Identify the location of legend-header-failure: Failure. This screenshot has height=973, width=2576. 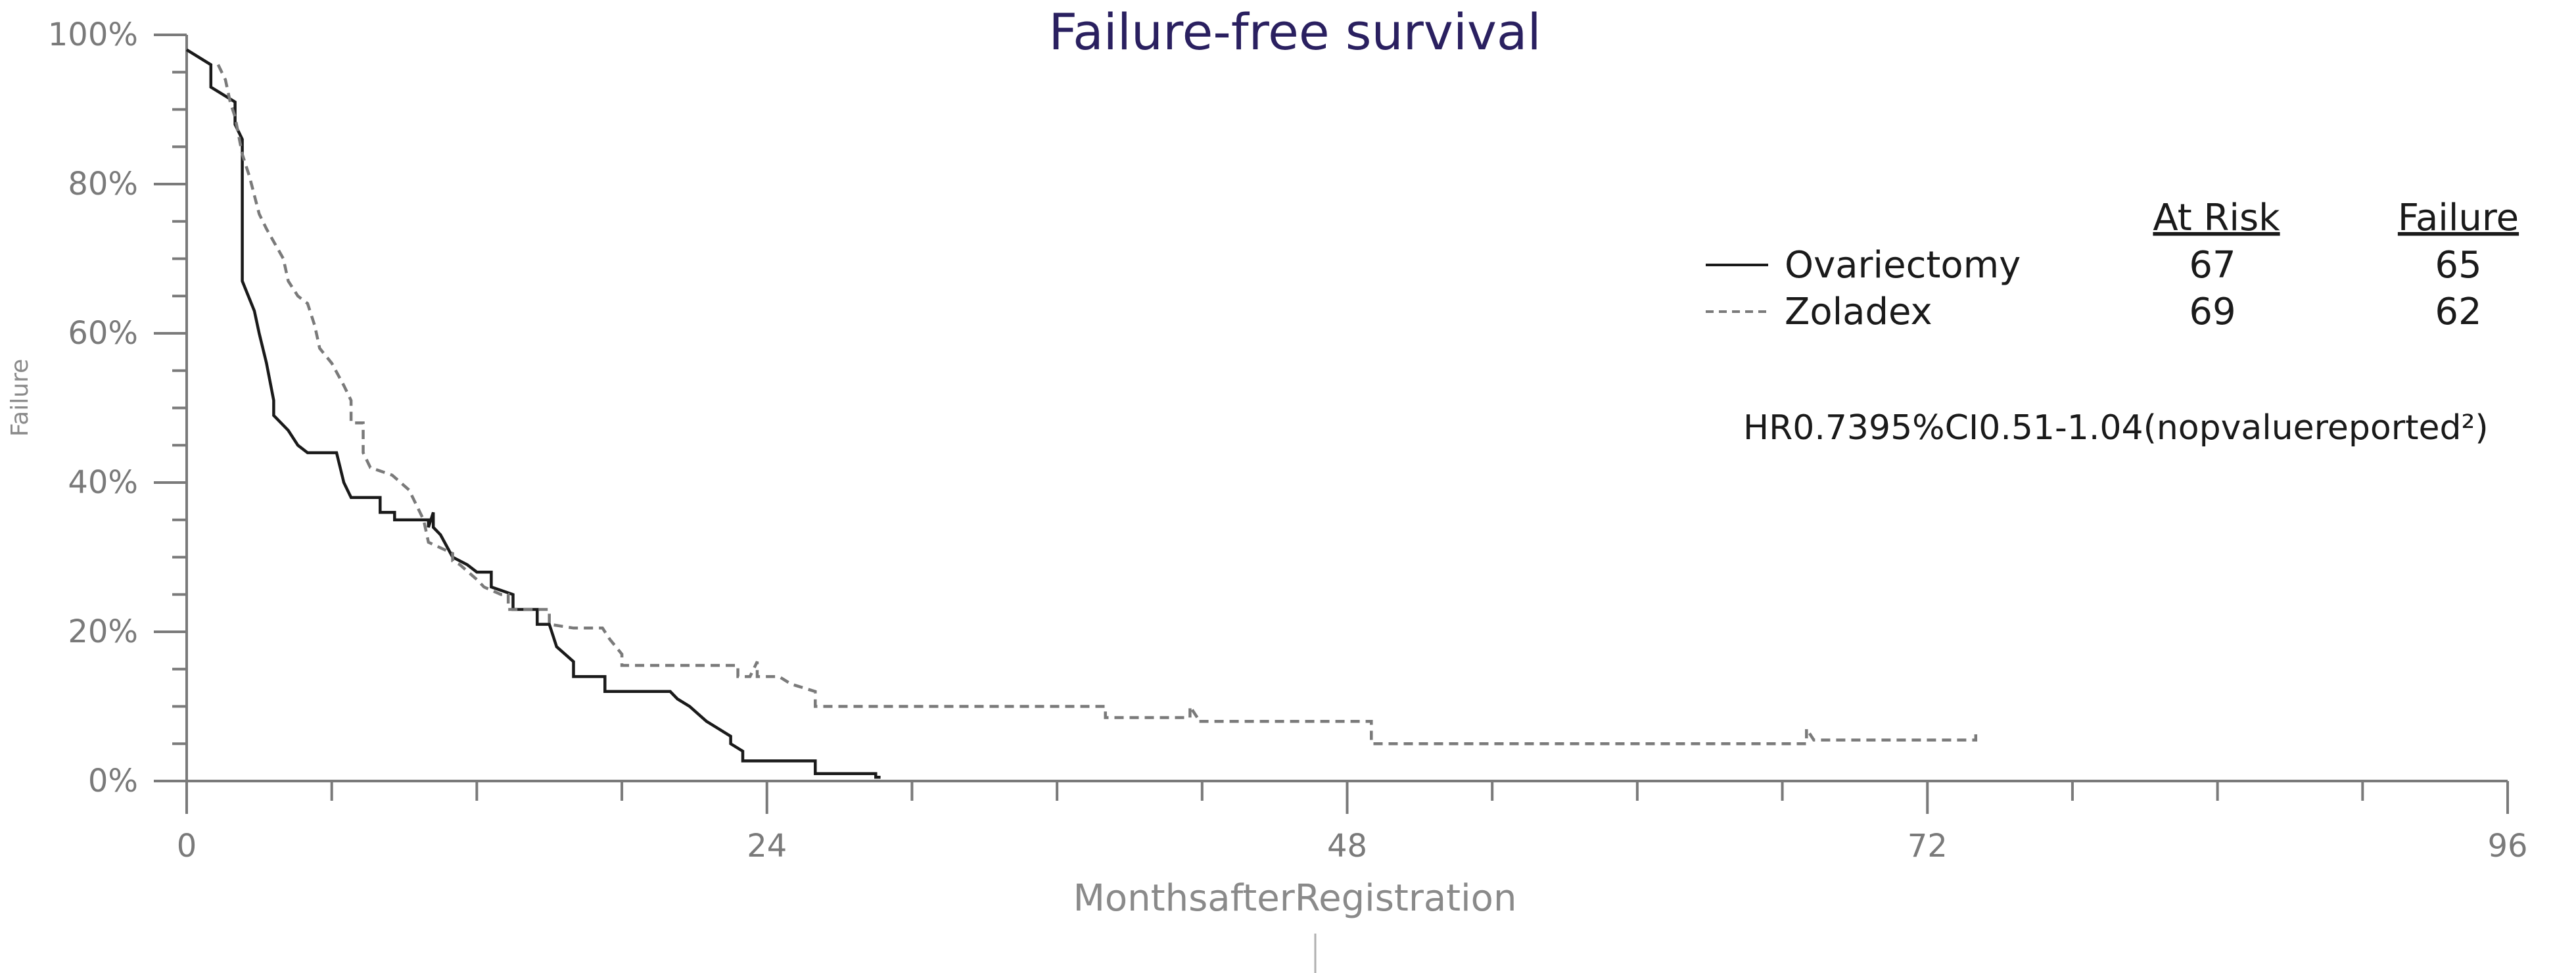
(2458, 218).